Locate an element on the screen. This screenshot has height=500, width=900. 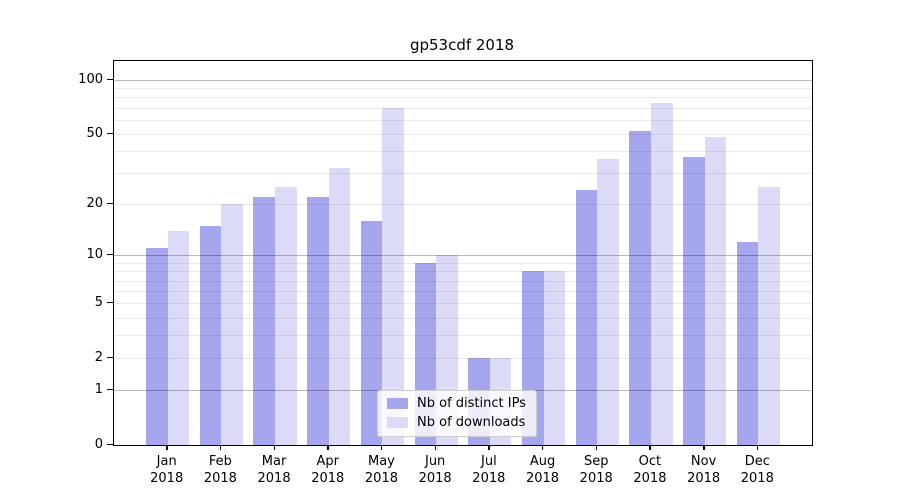
legend-label-distinct-ips: Nb of distinct IPs is located at coordinates (471, 403).